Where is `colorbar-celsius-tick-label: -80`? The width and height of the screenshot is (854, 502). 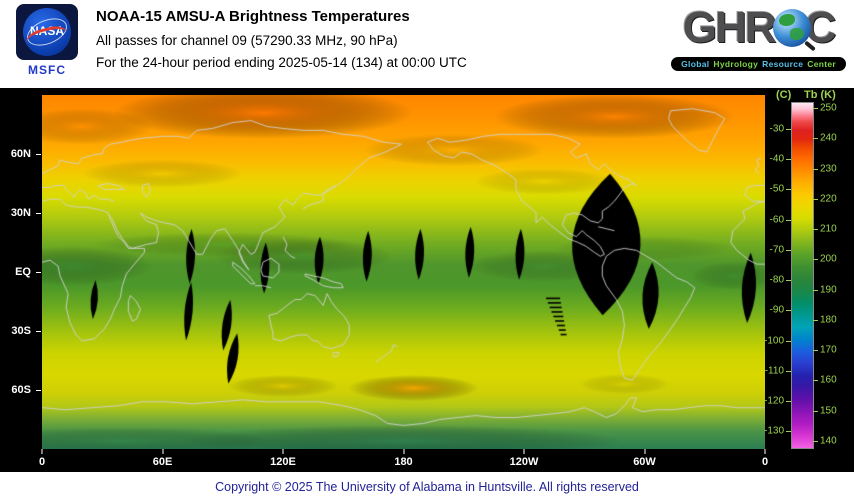
colorbar-celsius-tick-label: -80 is located at coordinates (776, 280).